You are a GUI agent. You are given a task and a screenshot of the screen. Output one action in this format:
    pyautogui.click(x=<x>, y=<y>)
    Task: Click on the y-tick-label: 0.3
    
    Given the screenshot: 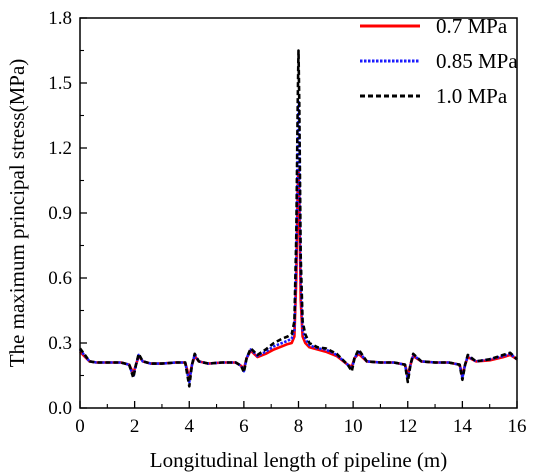 What is the action you would take?
    pyautogui.click(x=60, y=343)
    